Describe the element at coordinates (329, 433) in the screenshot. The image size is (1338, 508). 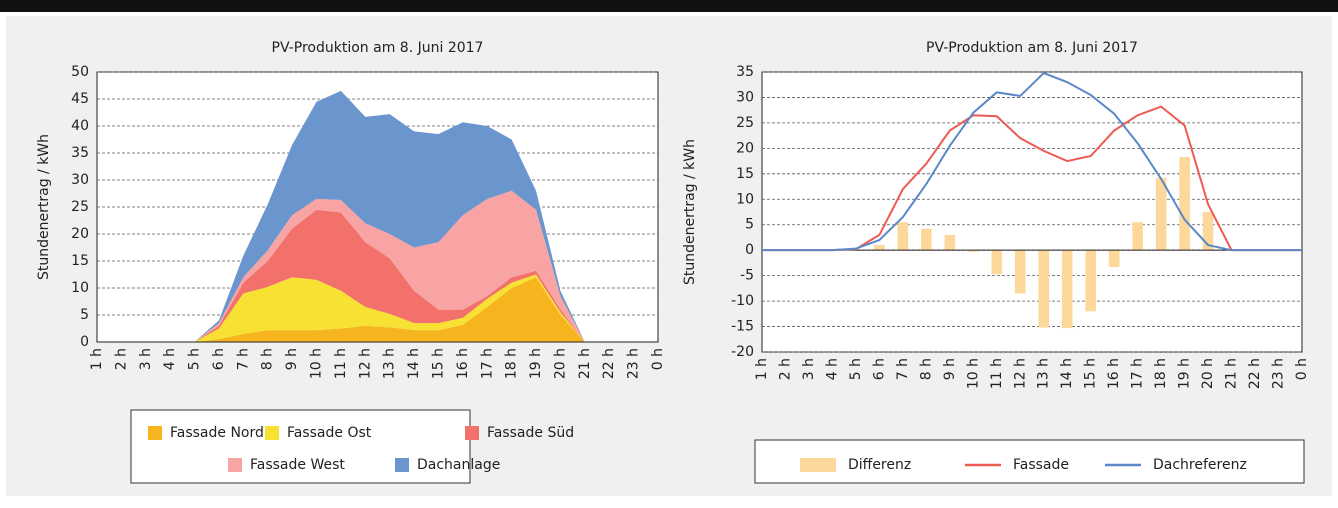
I see `legend-label: Fassade Ost` at that location.